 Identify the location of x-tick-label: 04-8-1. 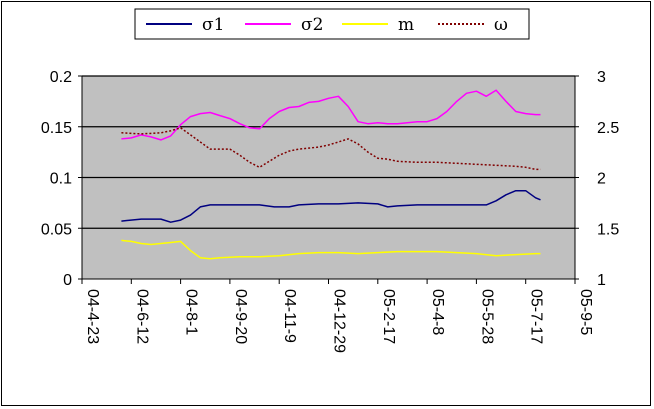
(191, 312).